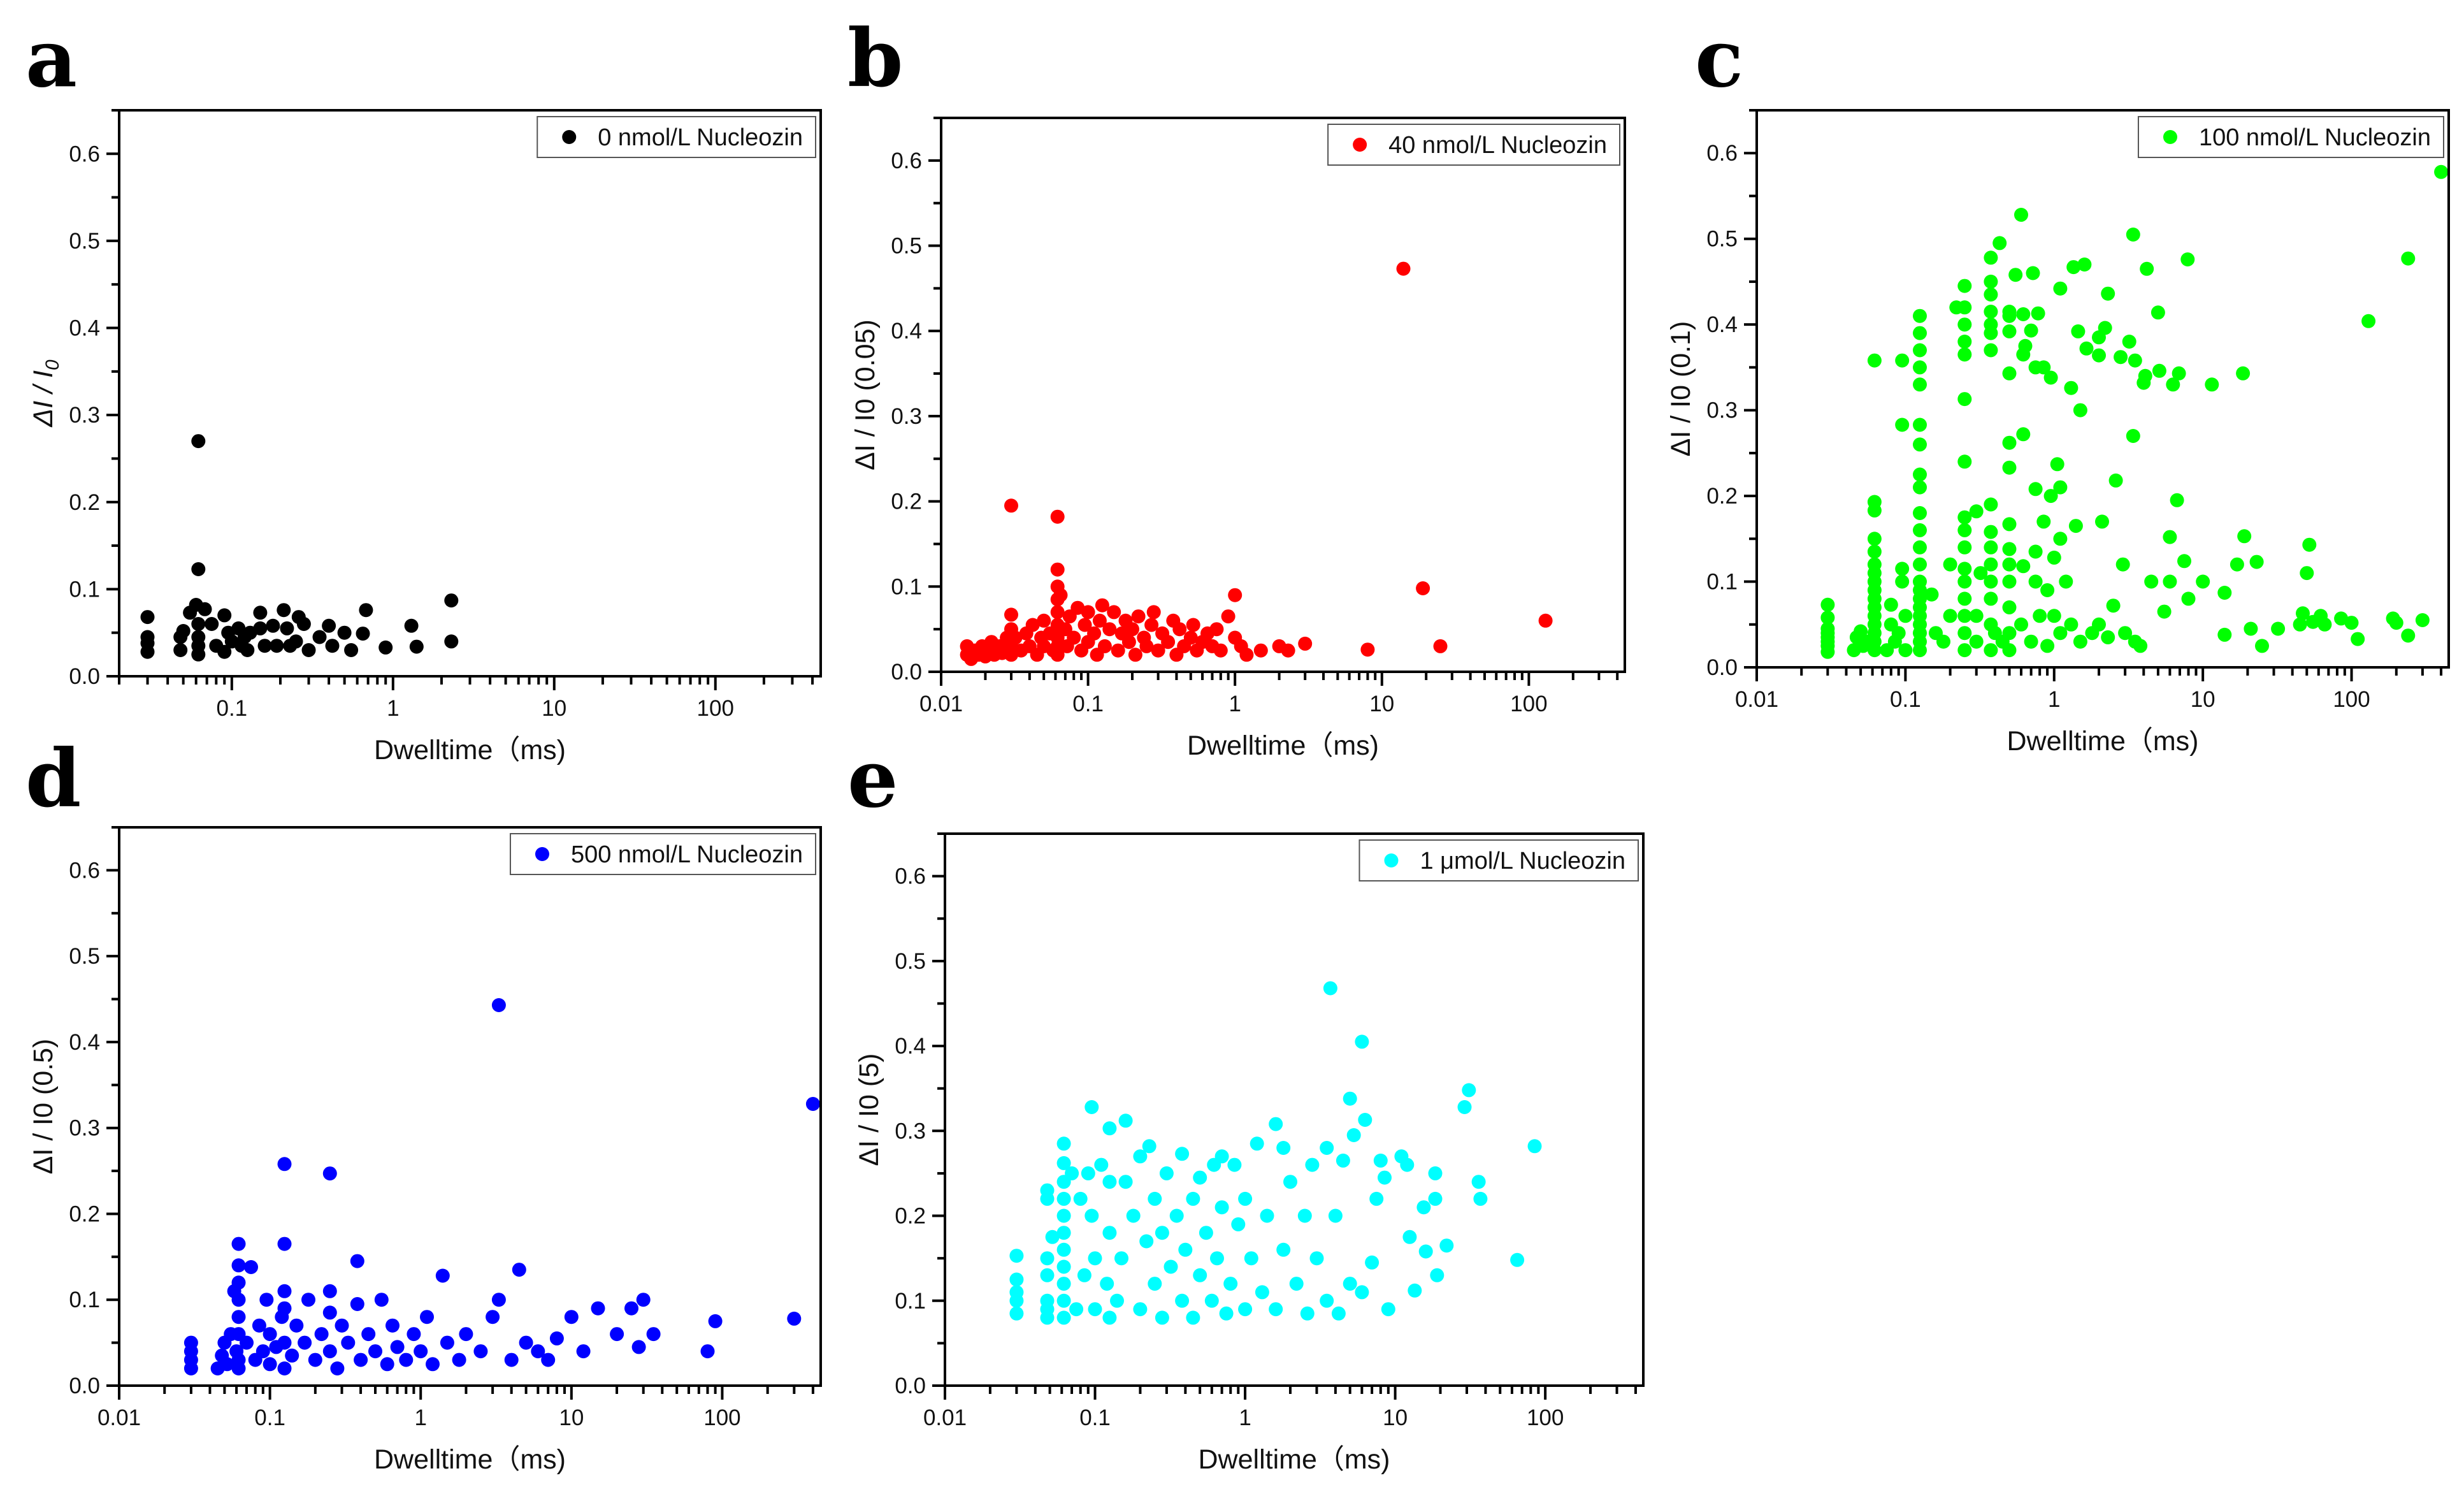 The width and height of the screenshot is (2464, 1494). I want to click on x-tick-label: 0.1, so click(232, 708).